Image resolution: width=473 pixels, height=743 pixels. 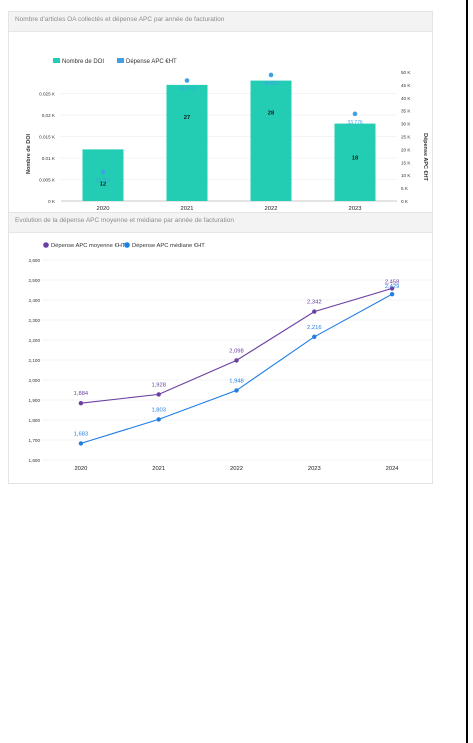 What do you see at coordinates (81, 394) in the screenshot?
I see `point-label-mean: 1,884` at bounding box center [81, 394].